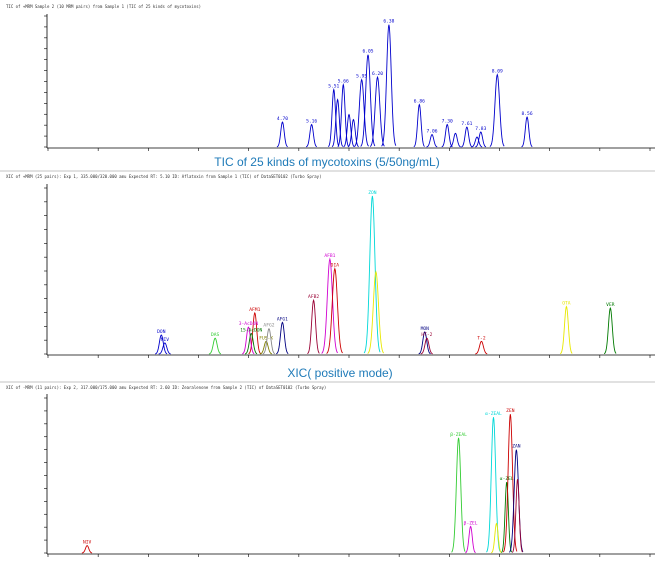 The height and width of the screenshot is (563, 655). What do you see at coordinates (419, 102) in the screenshot?
I see `peak-label: 6.86` at bounding box center [419, 102].